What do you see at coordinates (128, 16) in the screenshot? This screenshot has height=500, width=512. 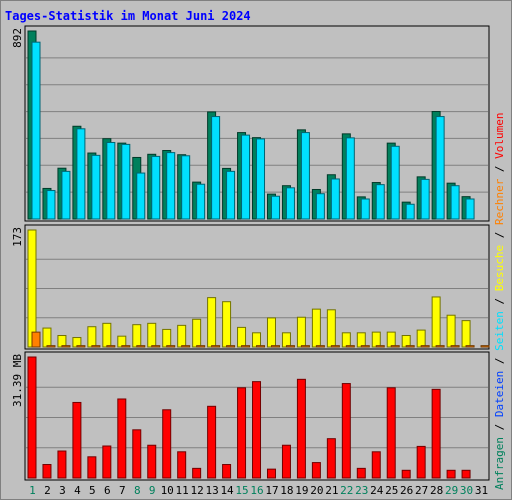 I see `chart-title: Tages-Statistik im Monat Juni 2024` at bounding box center [128, 16].